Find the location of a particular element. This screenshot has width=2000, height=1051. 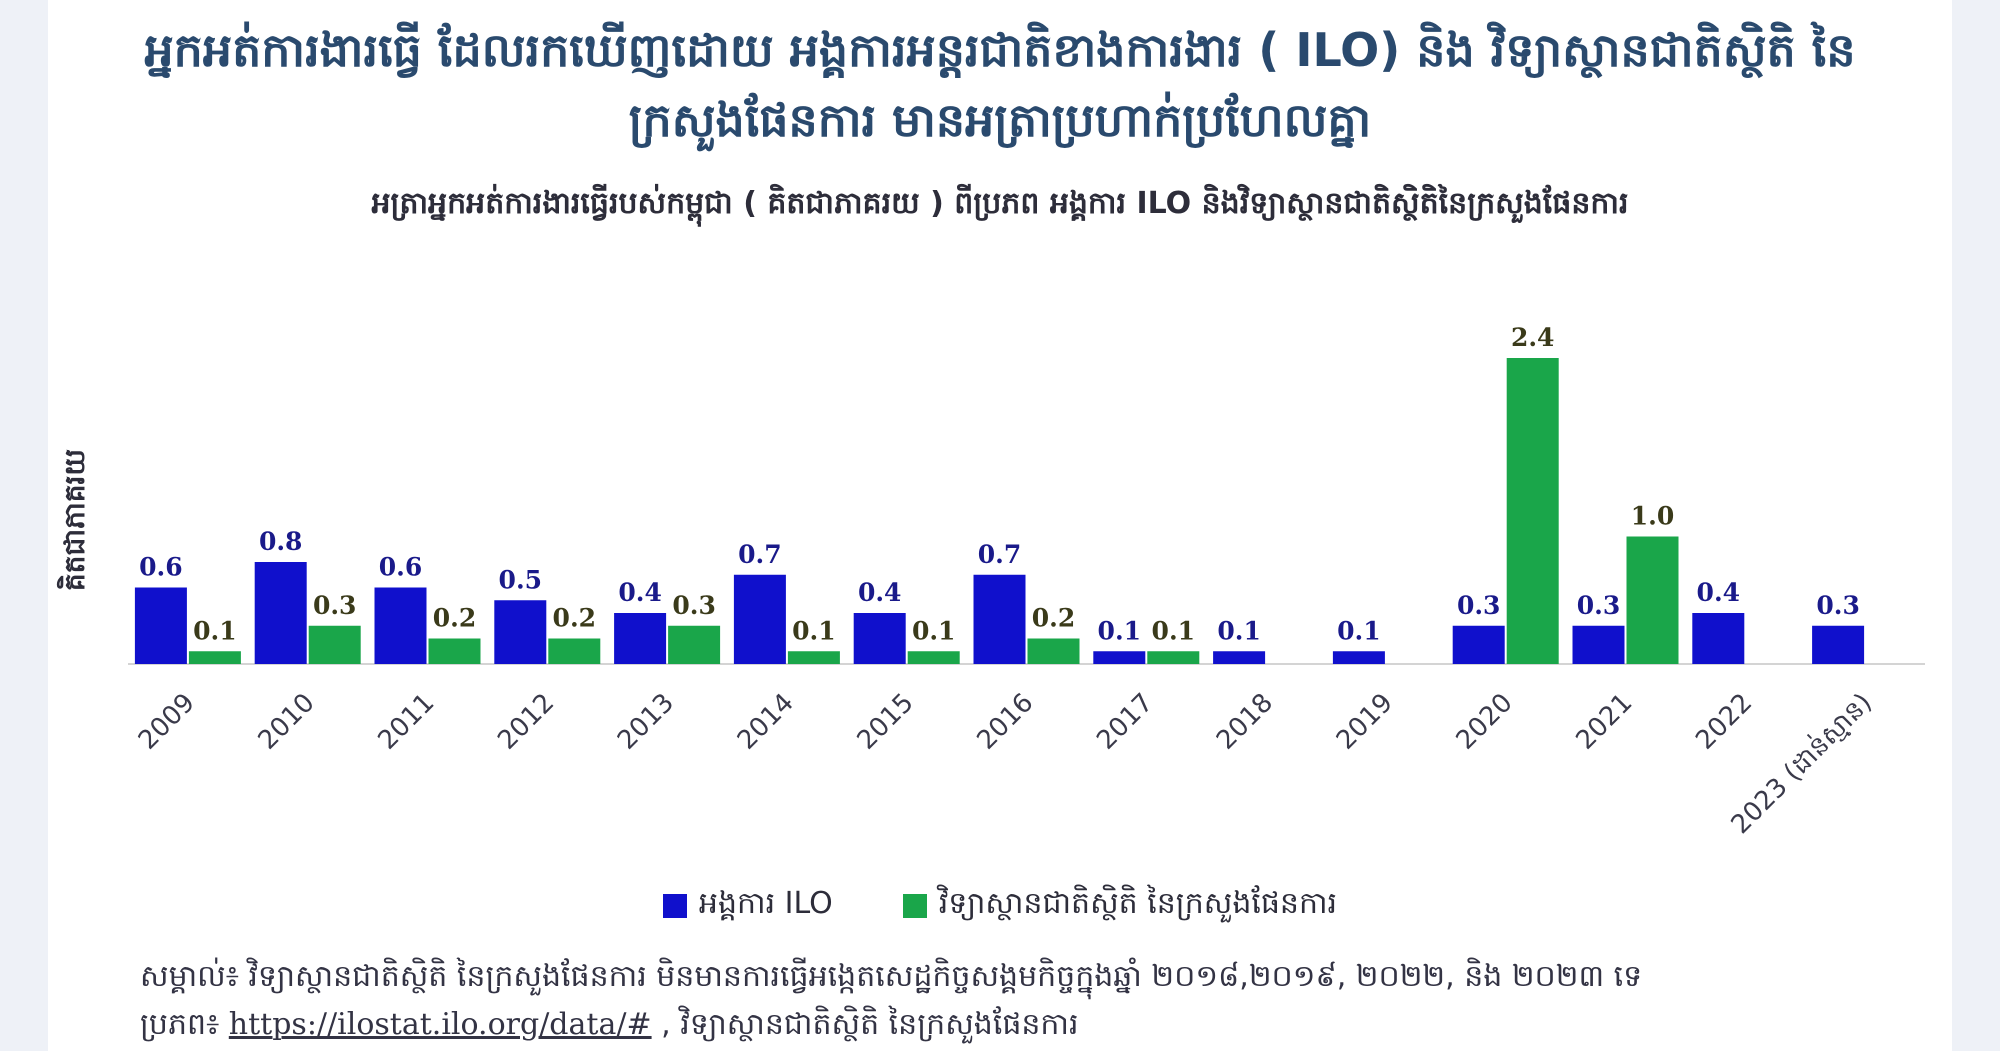

data-label-ilo-2: 0.6 is located at coordinates (401, 567).